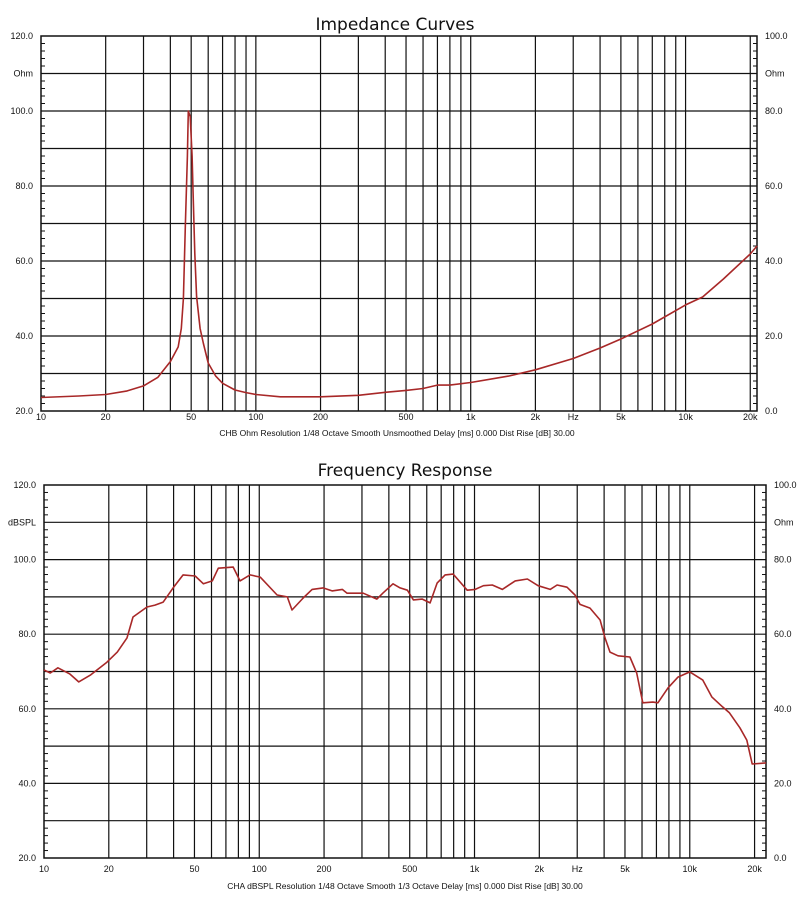 This screenshot has height=904, width=800. I want to click on y-unit-label-left: Ohm, so click(23, 74).